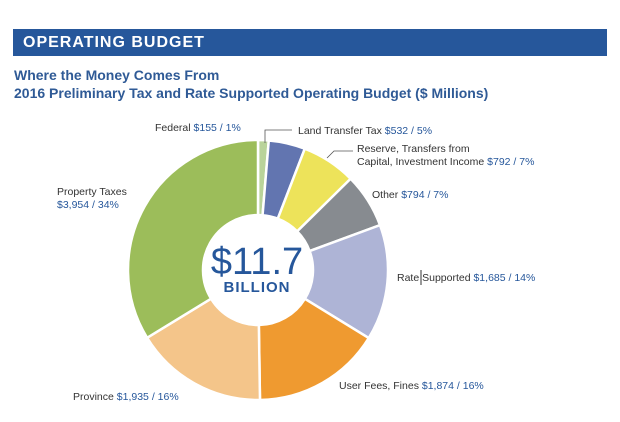  What do you see at coordinates (411, 386) in the screenshot?
I see `label-user-fees-fines: User Fees, Fines $1,874 / 16%` at bounding box center [411, 386].